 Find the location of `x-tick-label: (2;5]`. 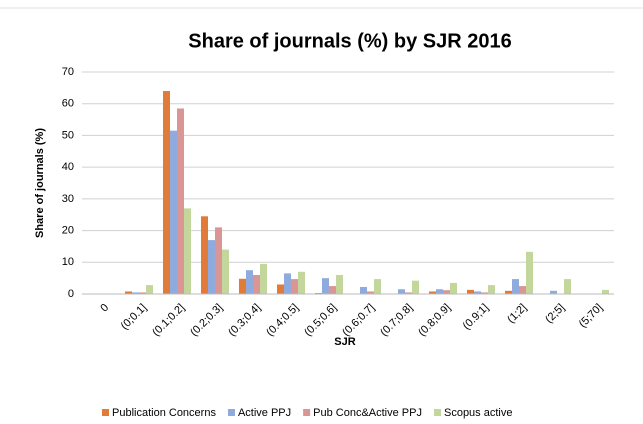

x-tick-label: (2;5] is located at coordinates (555, 314).